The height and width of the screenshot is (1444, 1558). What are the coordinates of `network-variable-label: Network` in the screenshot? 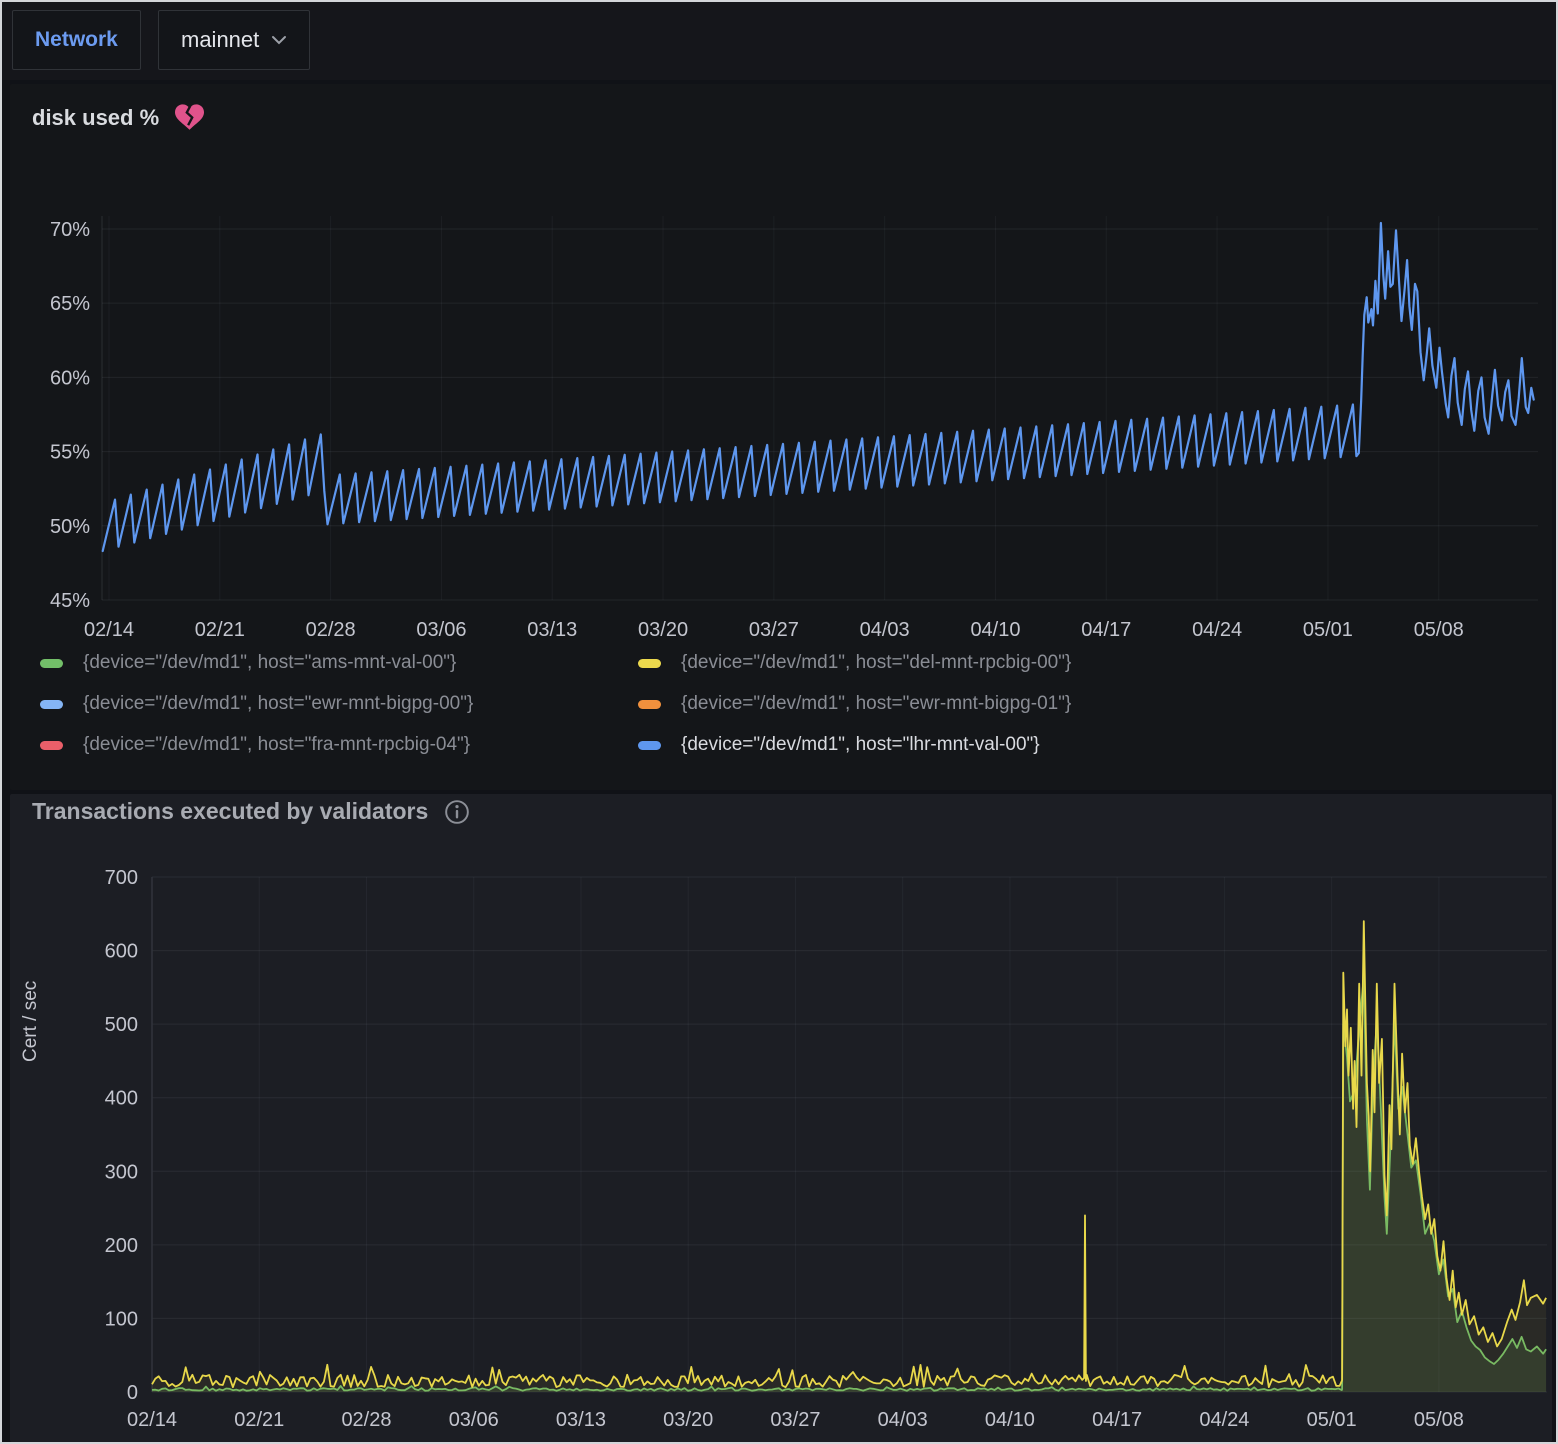 It's located at (76, 40).